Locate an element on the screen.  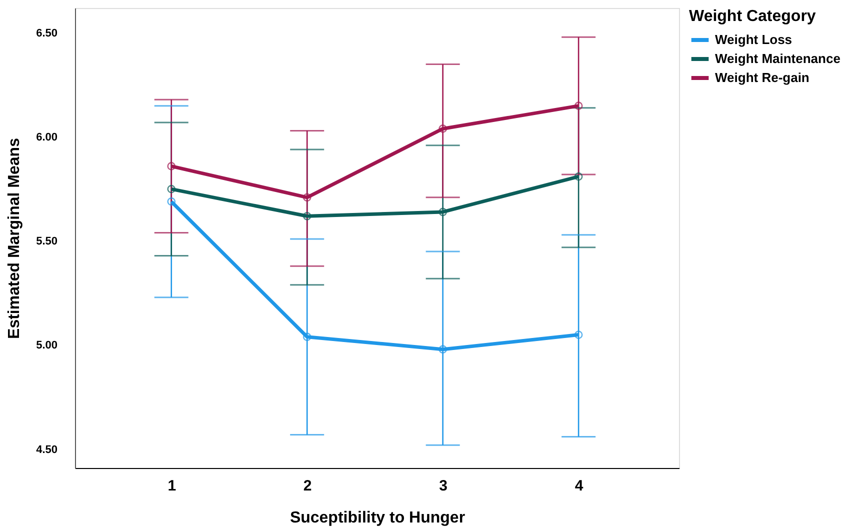
legend-label: Weight Maintenance is located at coordinates (777, 58).